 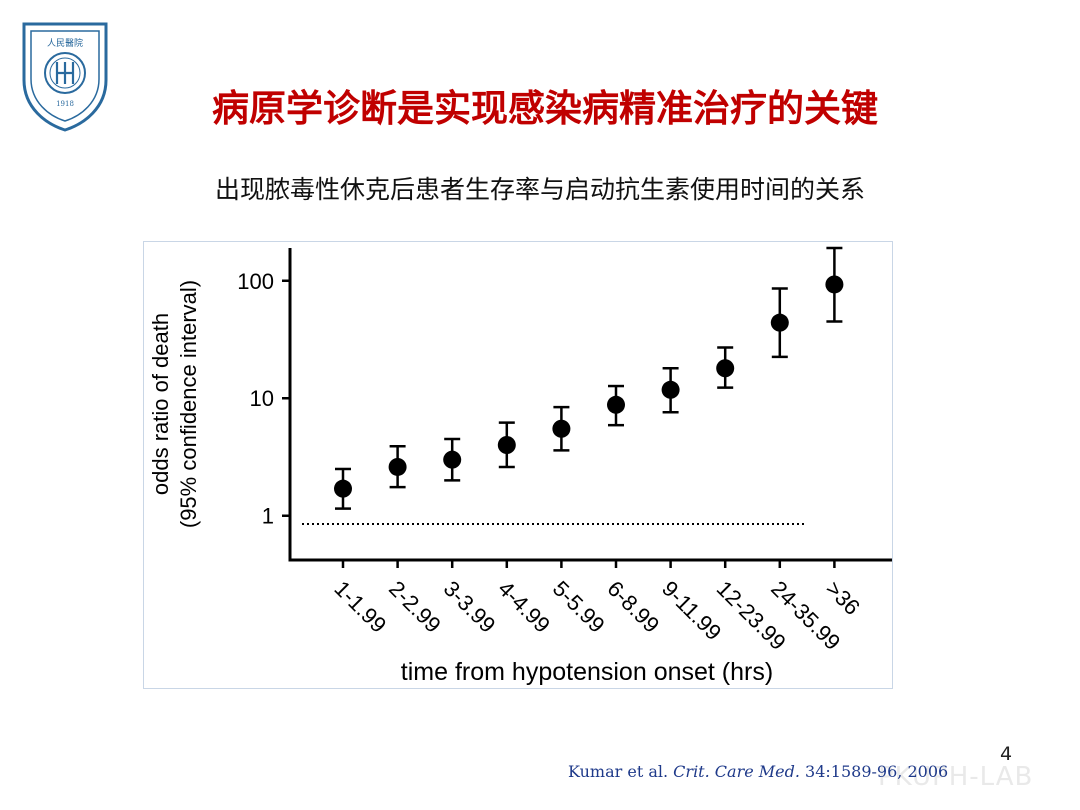 What do you see at coordinates (736, 771) in the screenshot?
I see `citation-journal: Crit. Care Med.` at bounding box center [736, 771].